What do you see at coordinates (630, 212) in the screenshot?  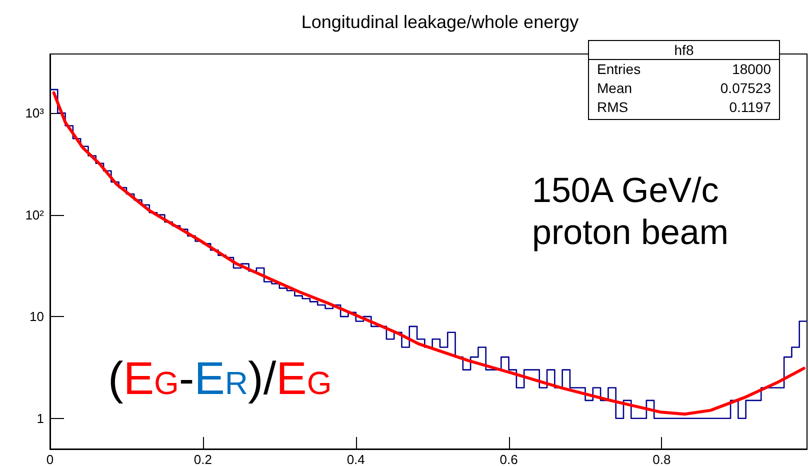 I see `annotation: 150A GeV/c proton beam` at bounding box center [630, 212].